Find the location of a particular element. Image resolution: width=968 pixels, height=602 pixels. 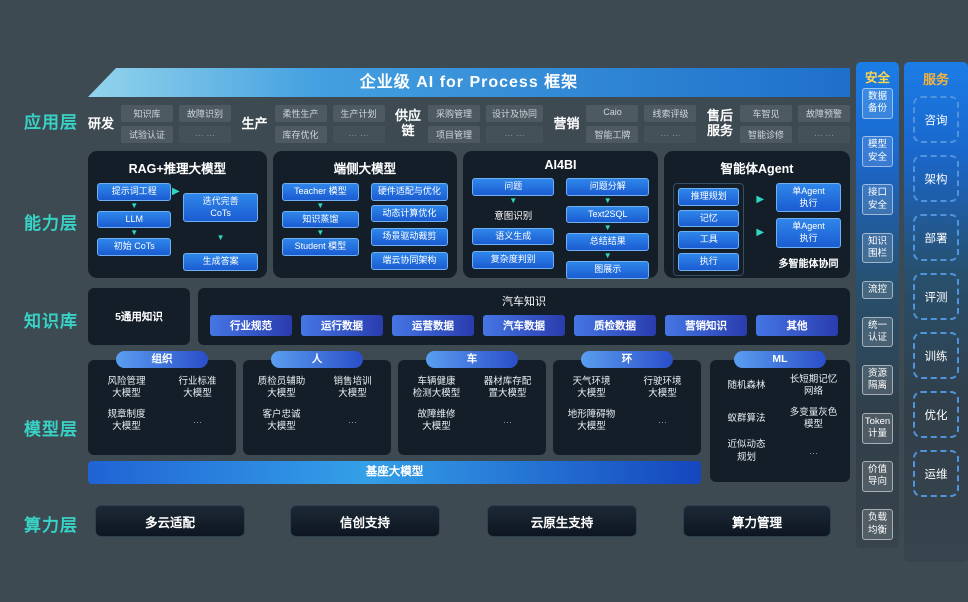

agent-right-column: 单Agent 执行 单Agent 执行 多智能体协同 is located at coordinates (808, 227).